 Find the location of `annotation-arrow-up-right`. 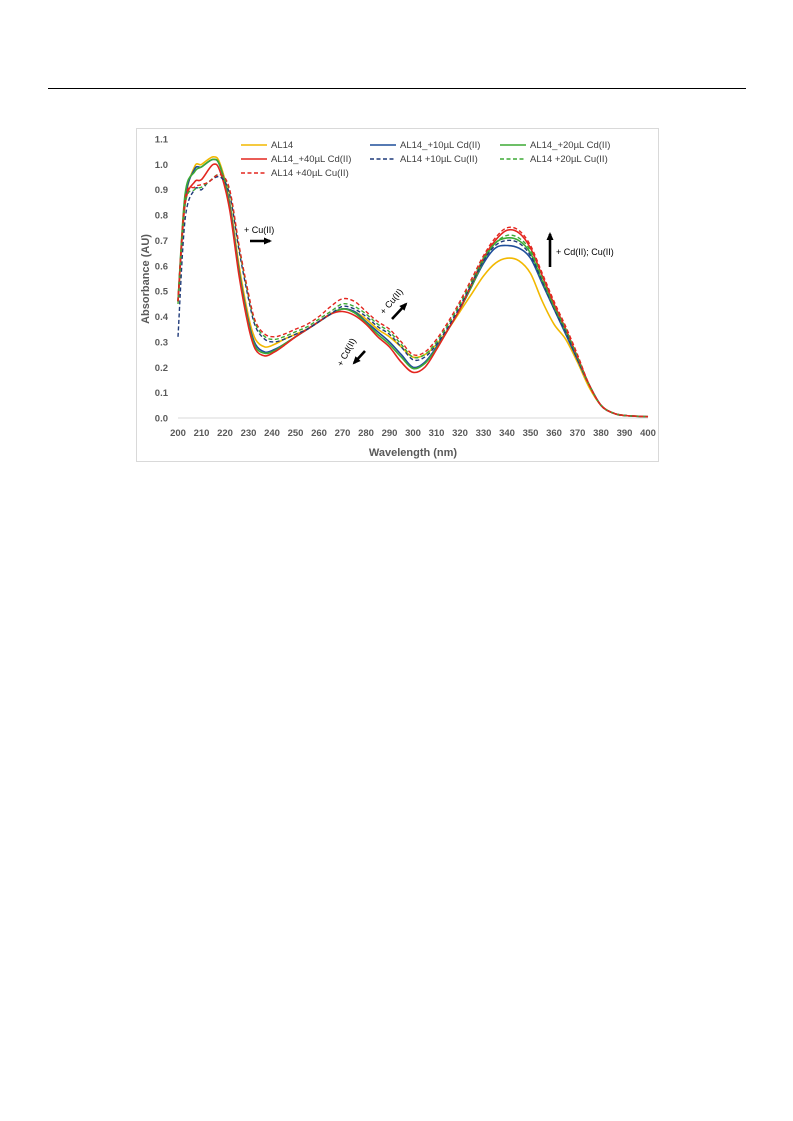

annotation-arrow-up-right is located at coordinates (399, 311).